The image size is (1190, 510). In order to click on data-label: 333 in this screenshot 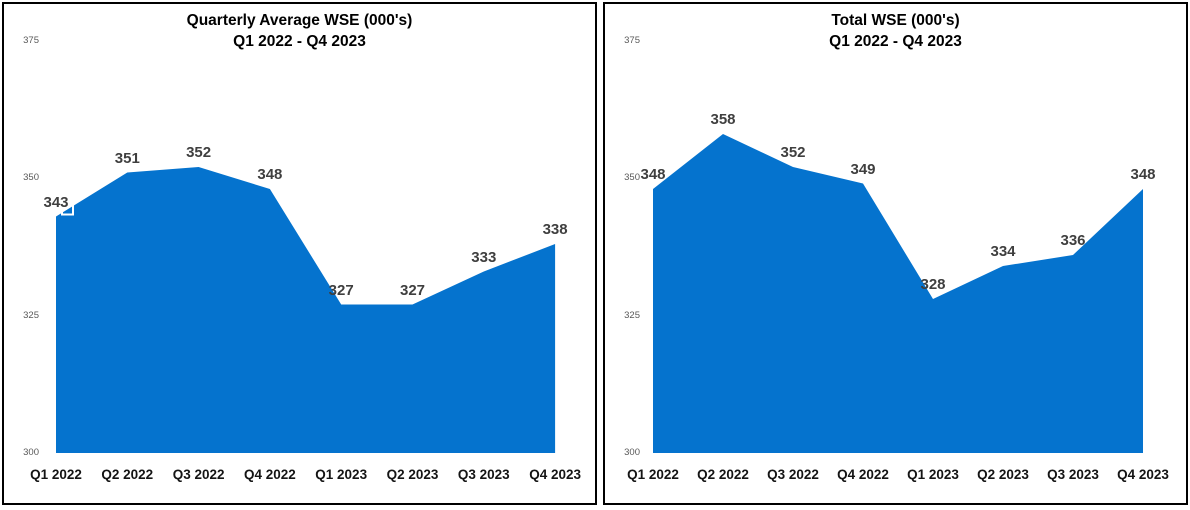, I will do `click(484, 257)`.